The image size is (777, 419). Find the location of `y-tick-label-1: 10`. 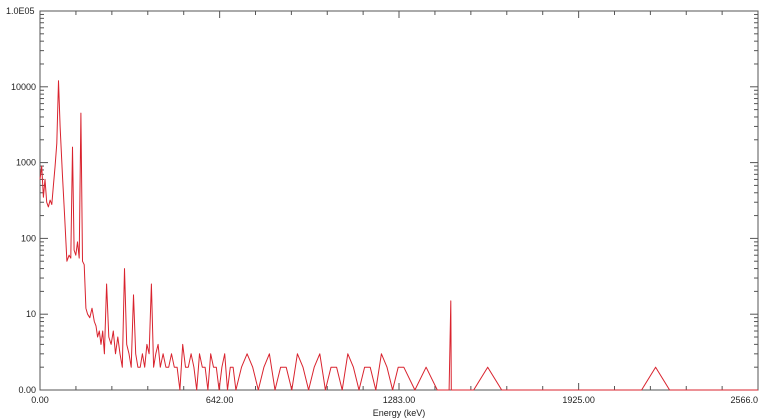

y-tick-label-1: 10 is located at coordinates (31, 314).